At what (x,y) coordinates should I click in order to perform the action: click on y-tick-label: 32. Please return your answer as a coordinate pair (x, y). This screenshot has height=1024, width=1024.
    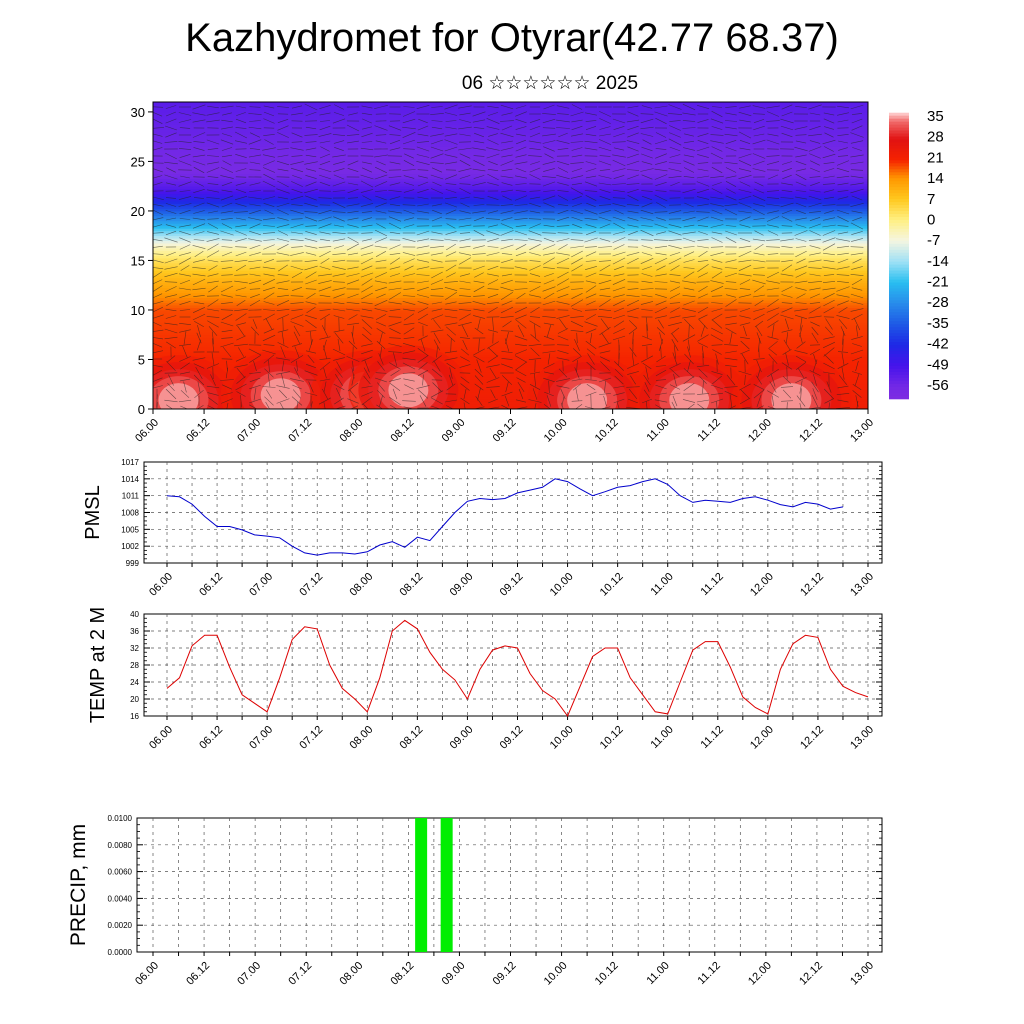
    Looking at the image, I should click on (134, 648).